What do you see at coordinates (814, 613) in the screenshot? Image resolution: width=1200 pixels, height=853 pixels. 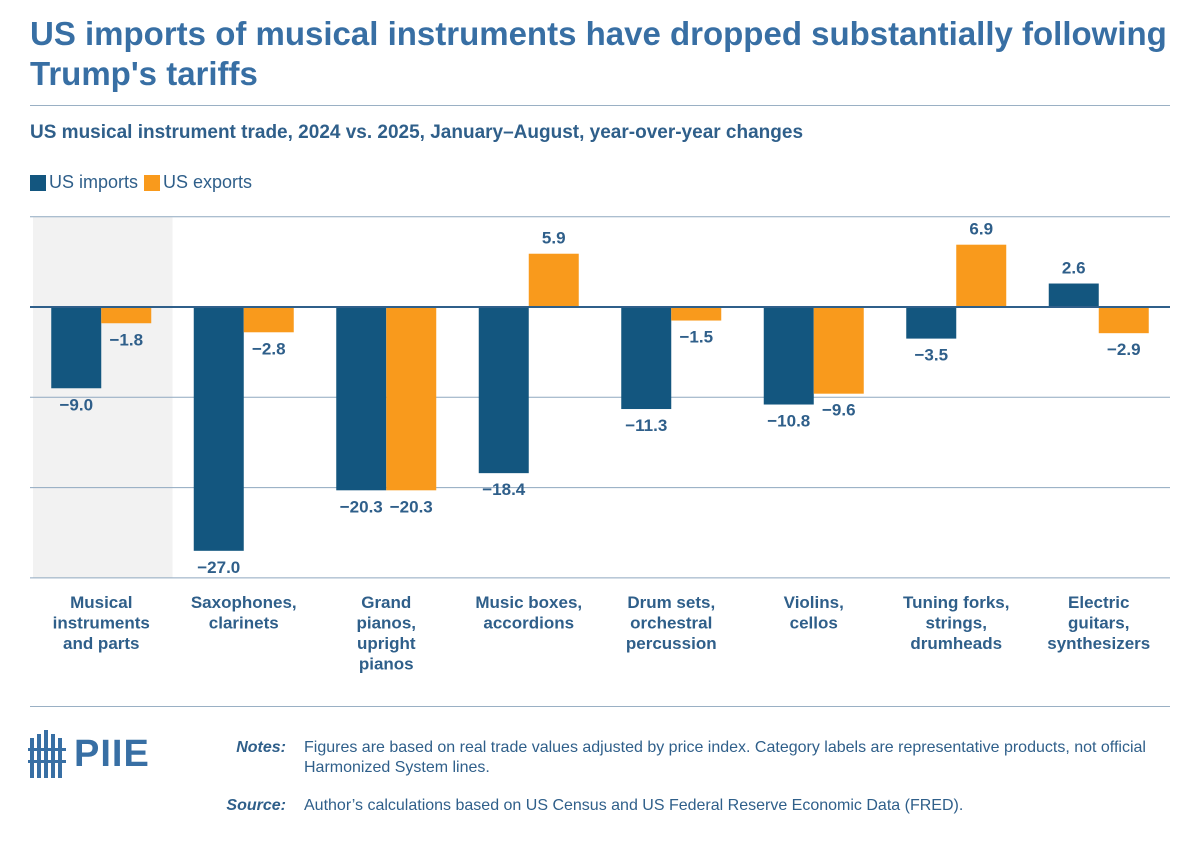 I see `category-label: Violins, cellos` at bounding box center [814, 613].